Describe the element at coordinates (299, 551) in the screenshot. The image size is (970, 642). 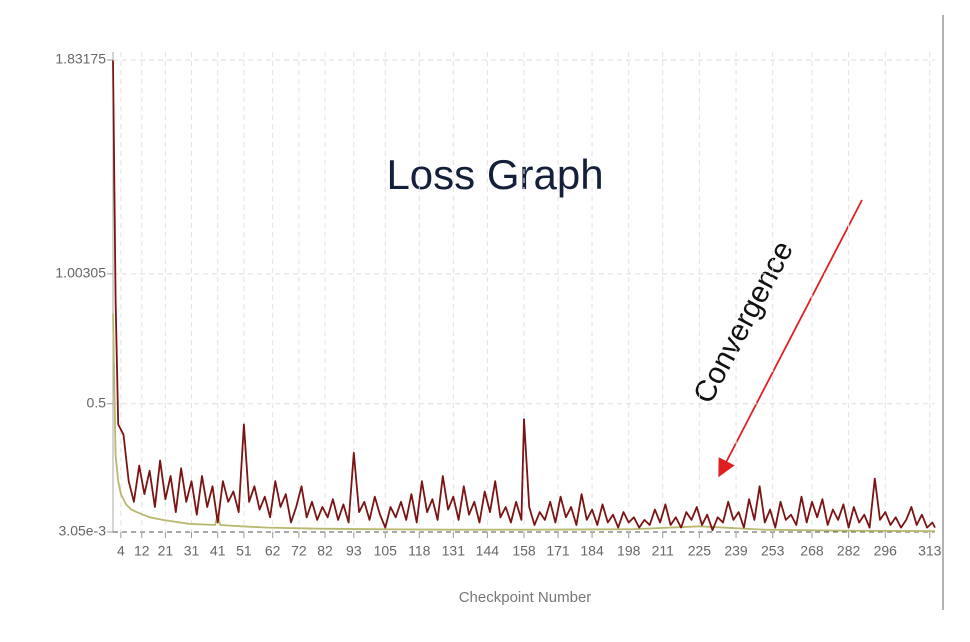
I see `x-tick-label: 72` at that location.